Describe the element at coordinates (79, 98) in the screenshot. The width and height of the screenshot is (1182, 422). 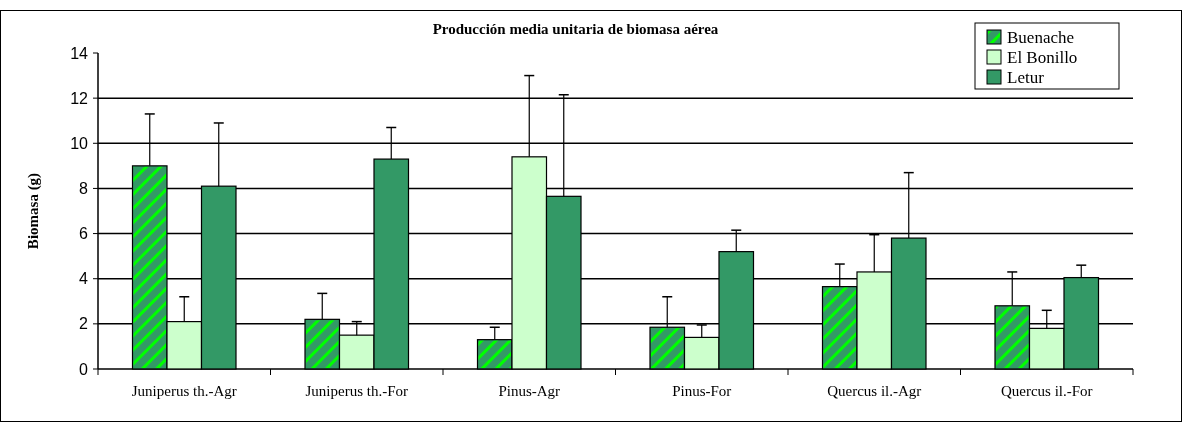
I see `y-tick-label: 12` at that location.